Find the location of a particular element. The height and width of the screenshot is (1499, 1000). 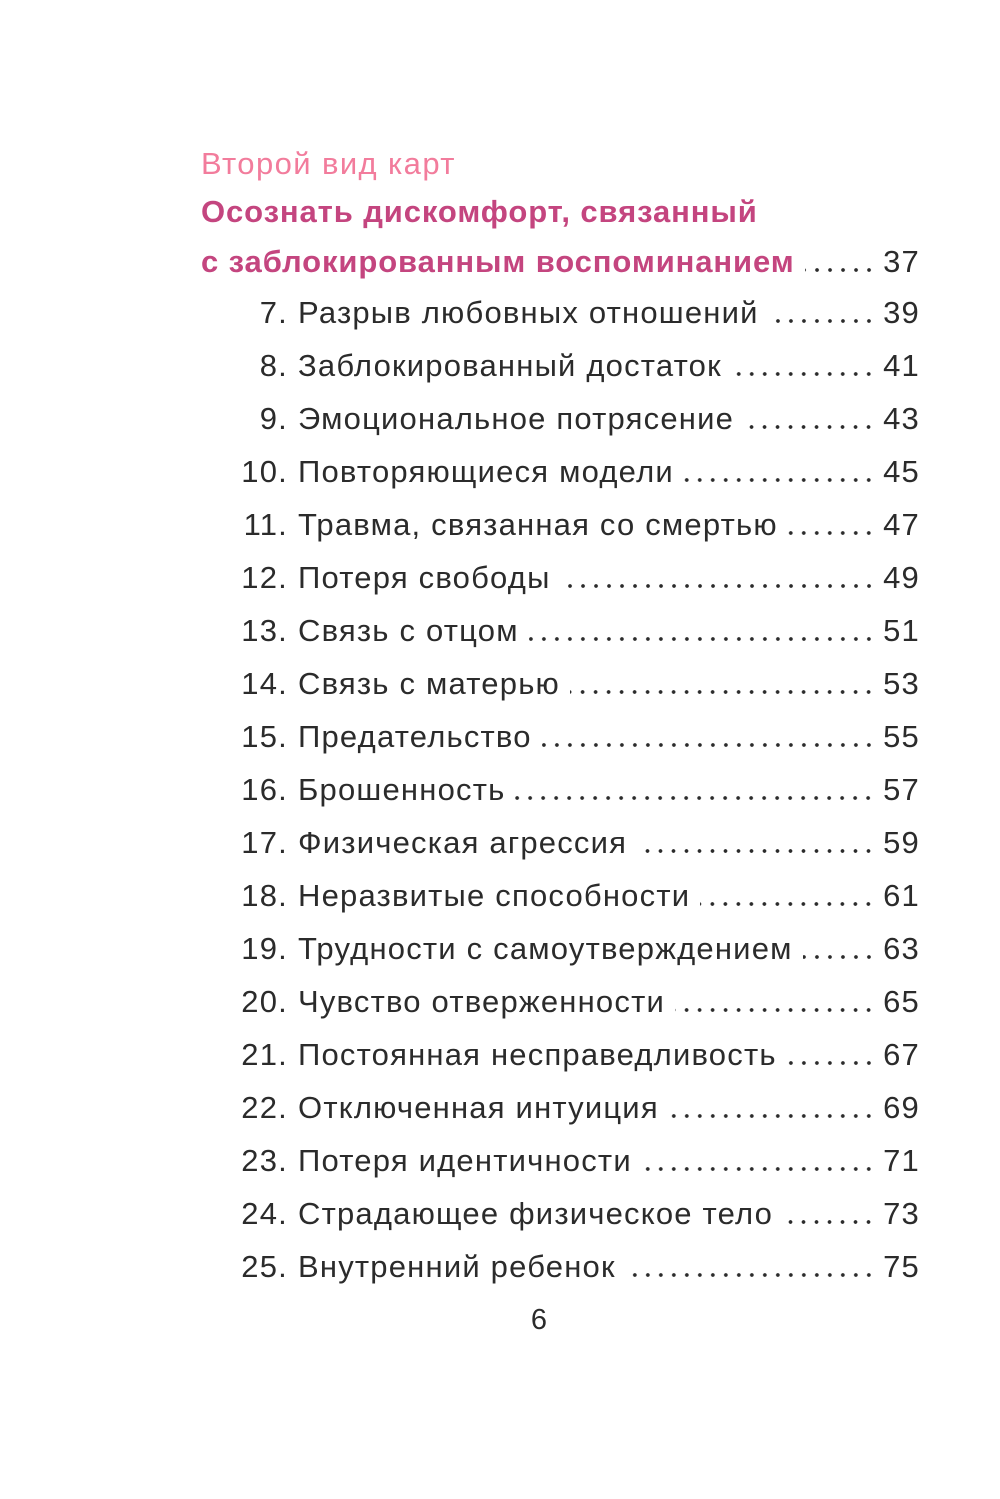

page-number: 73 is located at coordinates (901, 1213).